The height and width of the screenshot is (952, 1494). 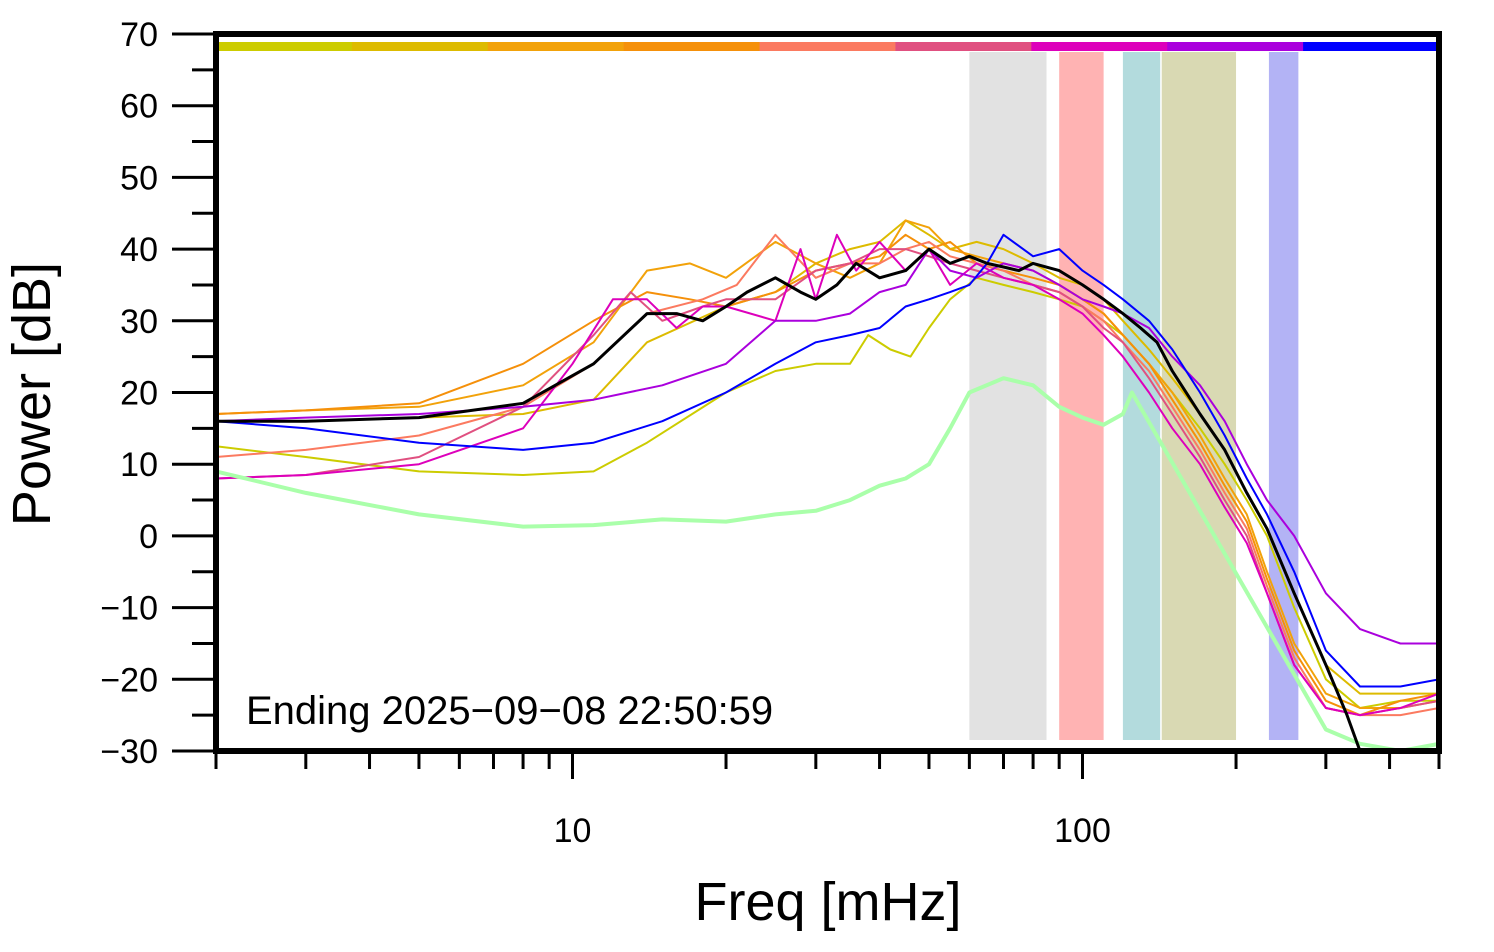 I want to click on y-tick-label: 70, so click(x=139, y=35).